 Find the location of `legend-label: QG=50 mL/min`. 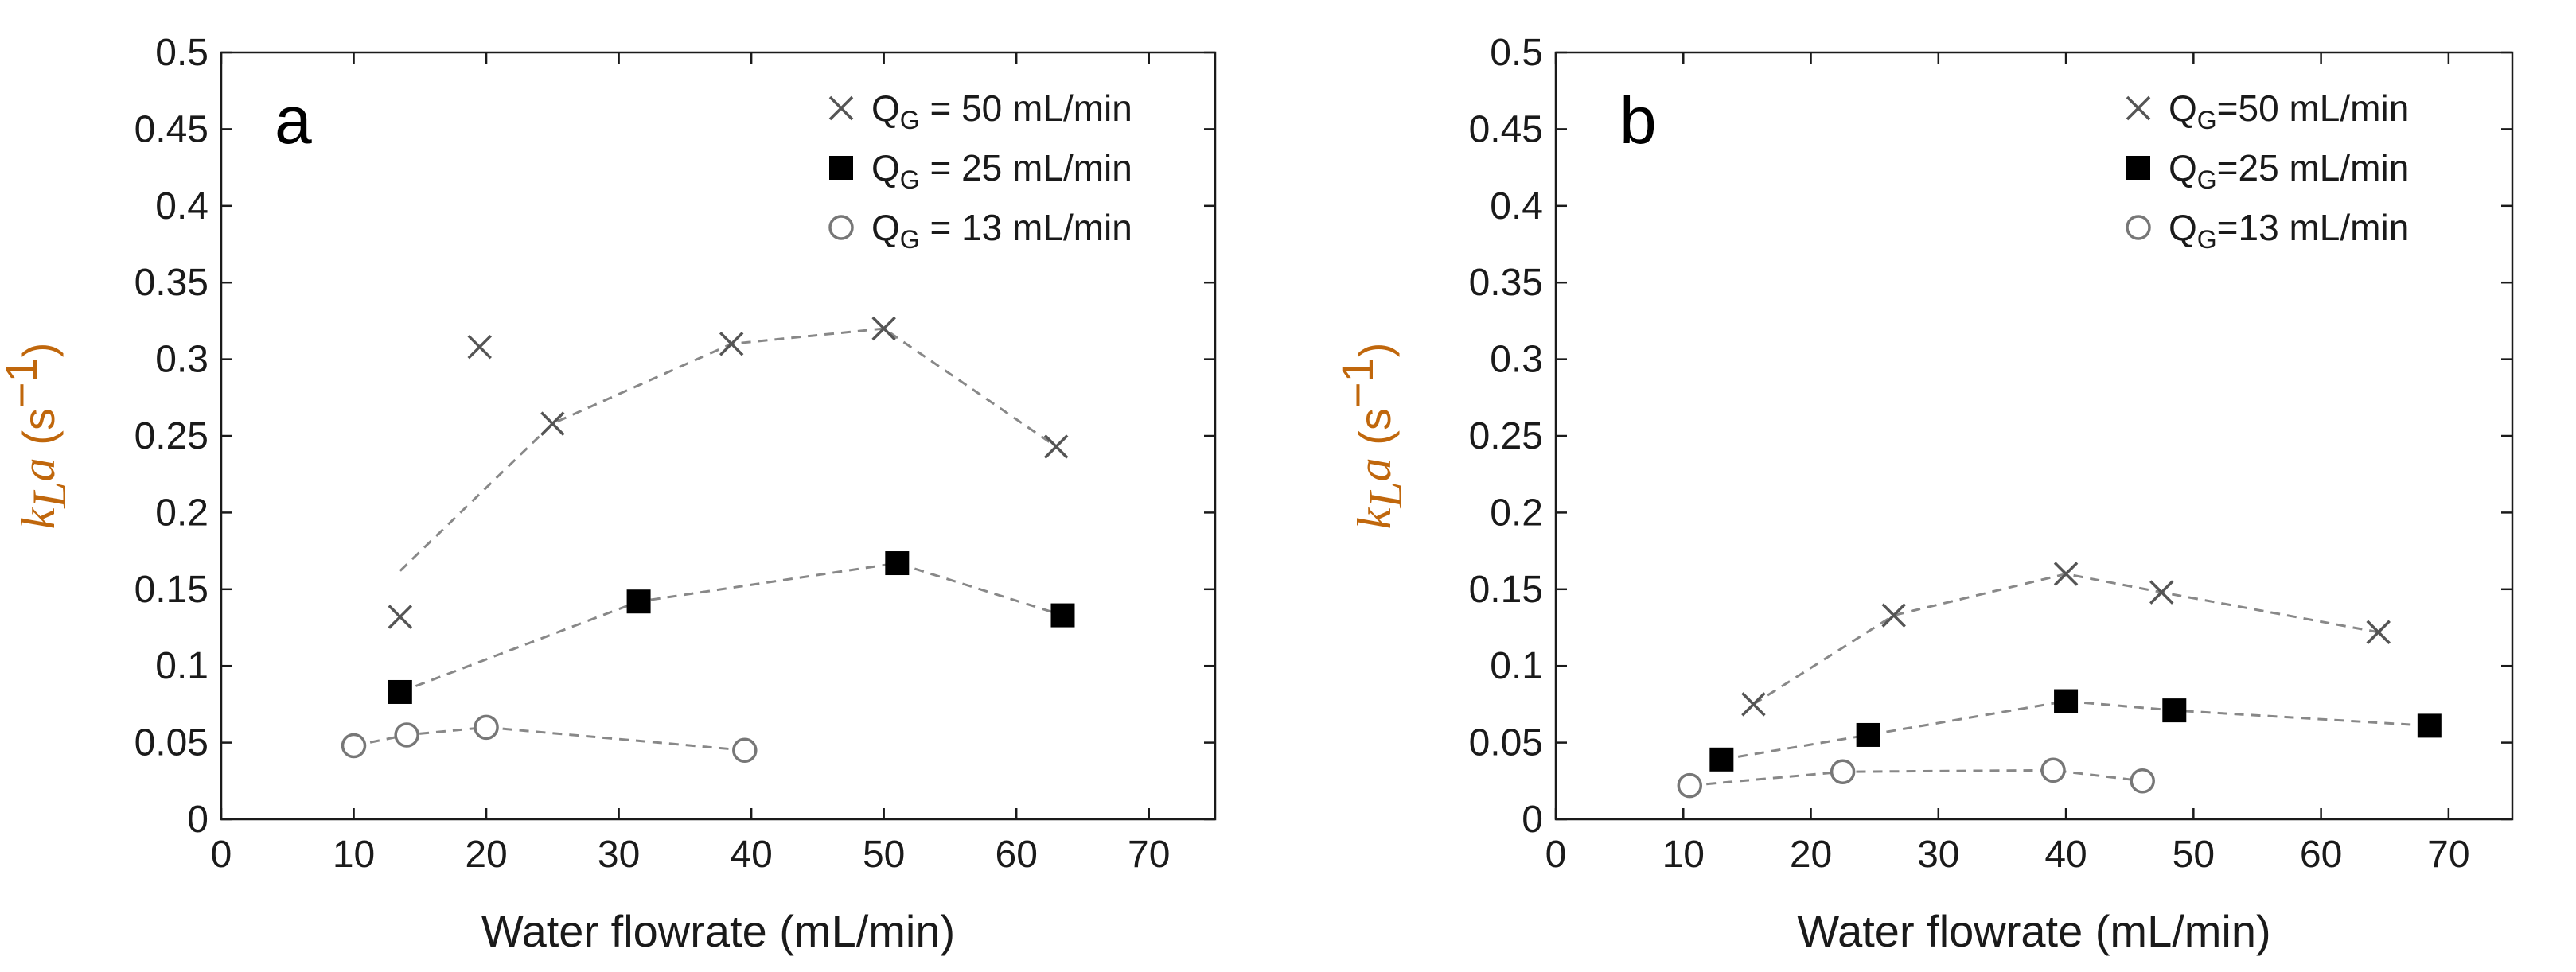

legend-label: QG=50 mL/min is located at coordinates (2289, 110).